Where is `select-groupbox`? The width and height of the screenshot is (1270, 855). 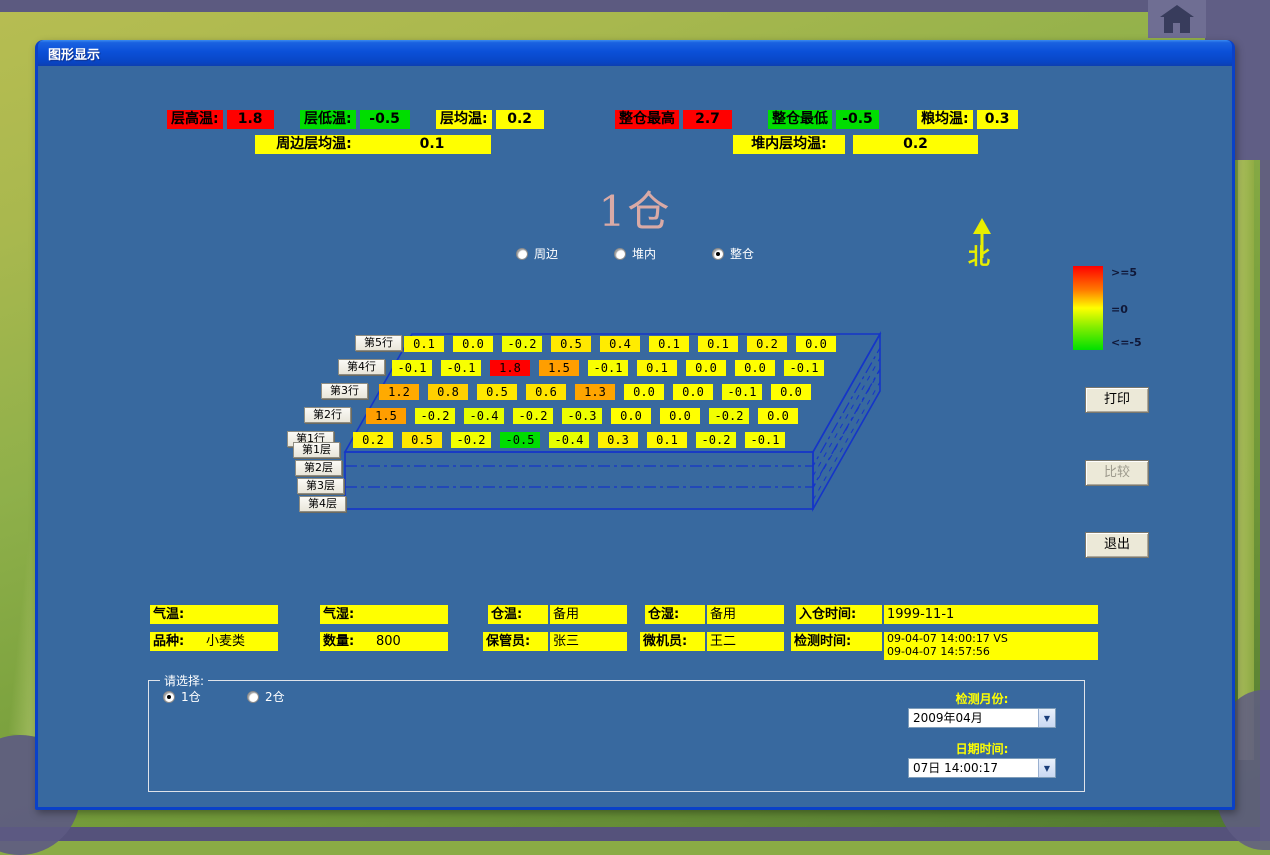
select-groupbox is located at coordinates (616, 736).